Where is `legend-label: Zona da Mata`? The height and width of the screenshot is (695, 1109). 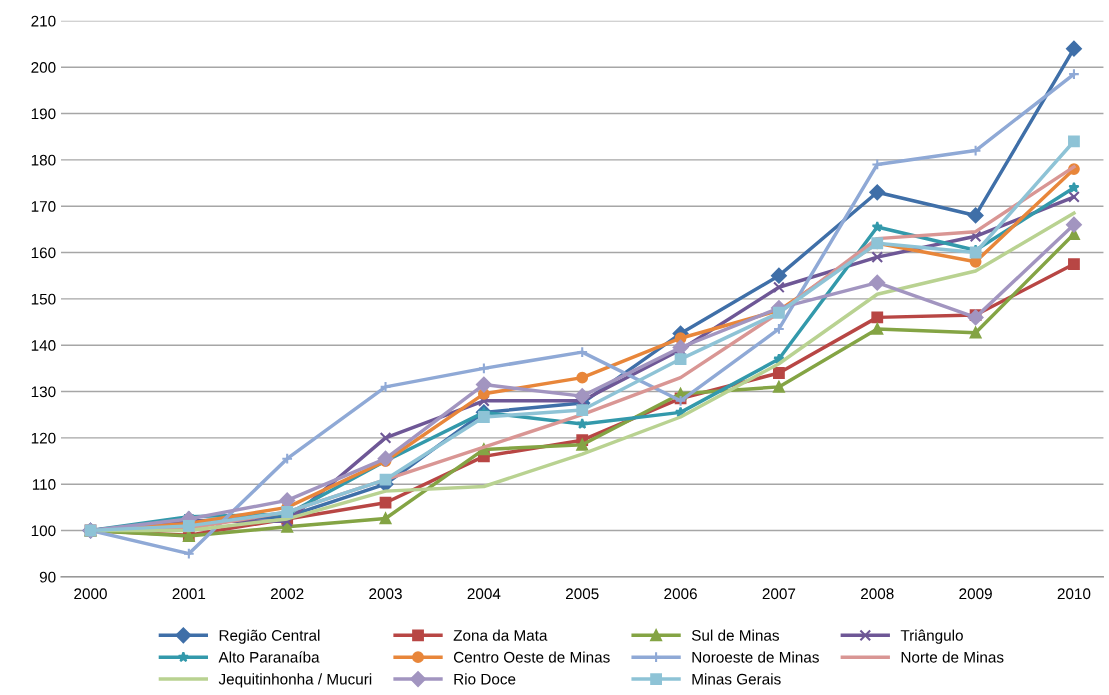
legend-label: Zona da Mata is located at coordinates (500, 635).